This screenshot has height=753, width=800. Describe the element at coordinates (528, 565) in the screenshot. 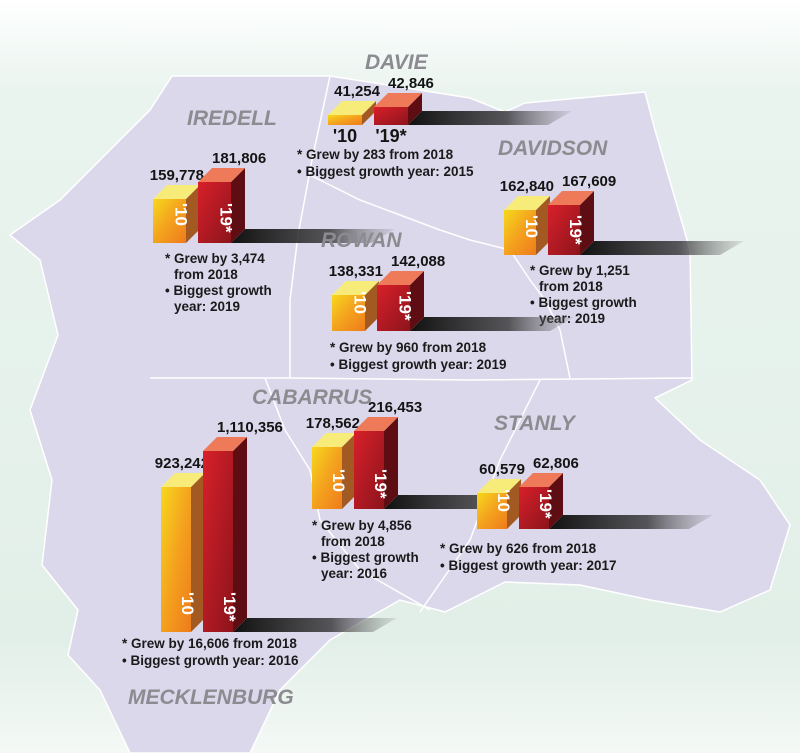

I see `note-line: • Biggest growth year: 2017` at that location.